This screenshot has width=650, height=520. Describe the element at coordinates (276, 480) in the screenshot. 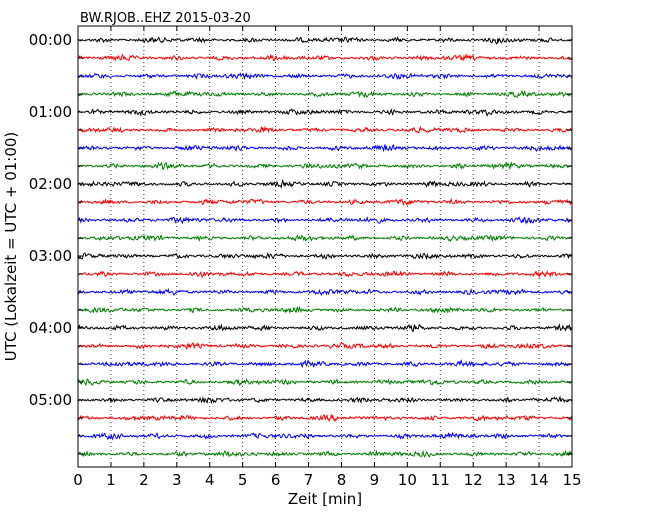

I see `x-tick-label: 6` at that location.